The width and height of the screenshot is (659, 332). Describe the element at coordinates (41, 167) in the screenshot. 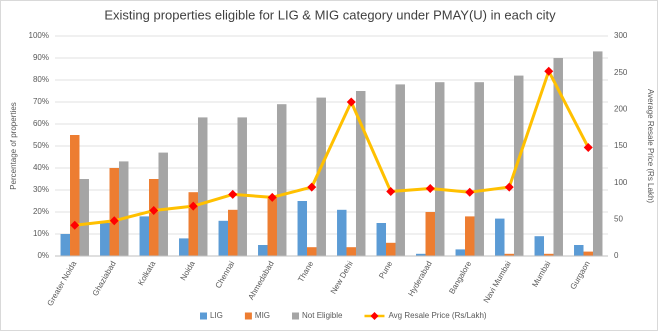

I see `y-tick-label: 40%` at that location.